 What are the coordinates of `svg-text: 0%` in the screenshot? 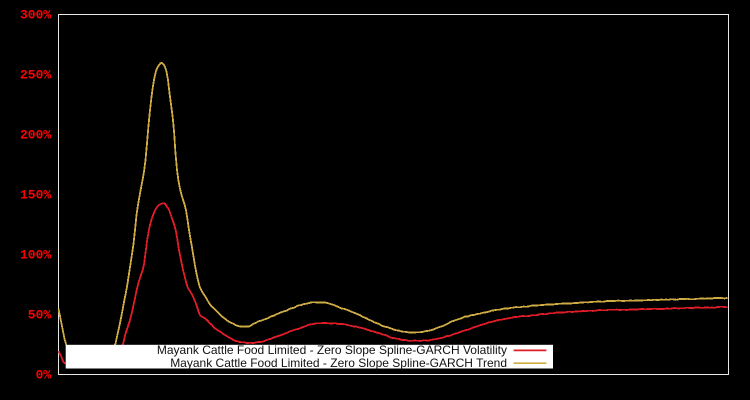 It's located at (44, 375).